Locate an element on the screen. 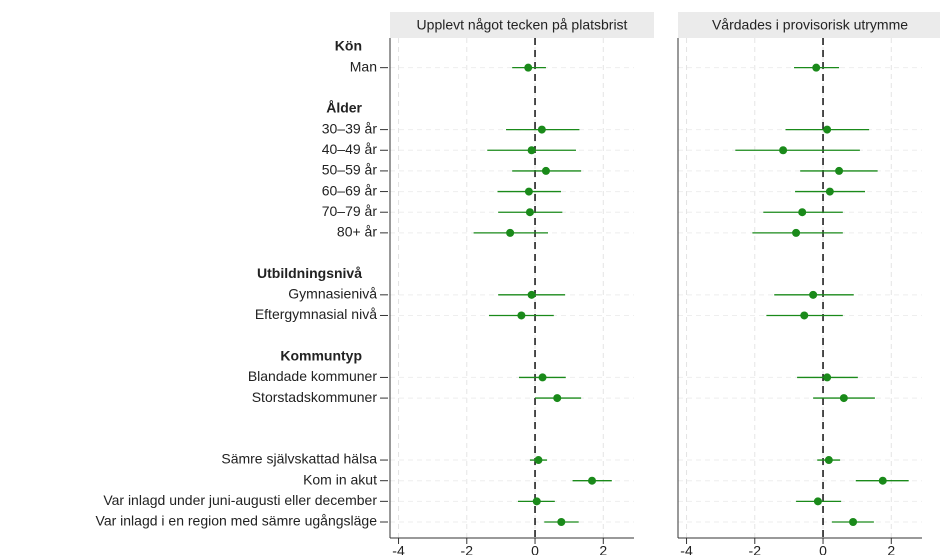 This screenshot has height=555, width=940. row-label: 50–59 år is located at coordinates (350, 170).